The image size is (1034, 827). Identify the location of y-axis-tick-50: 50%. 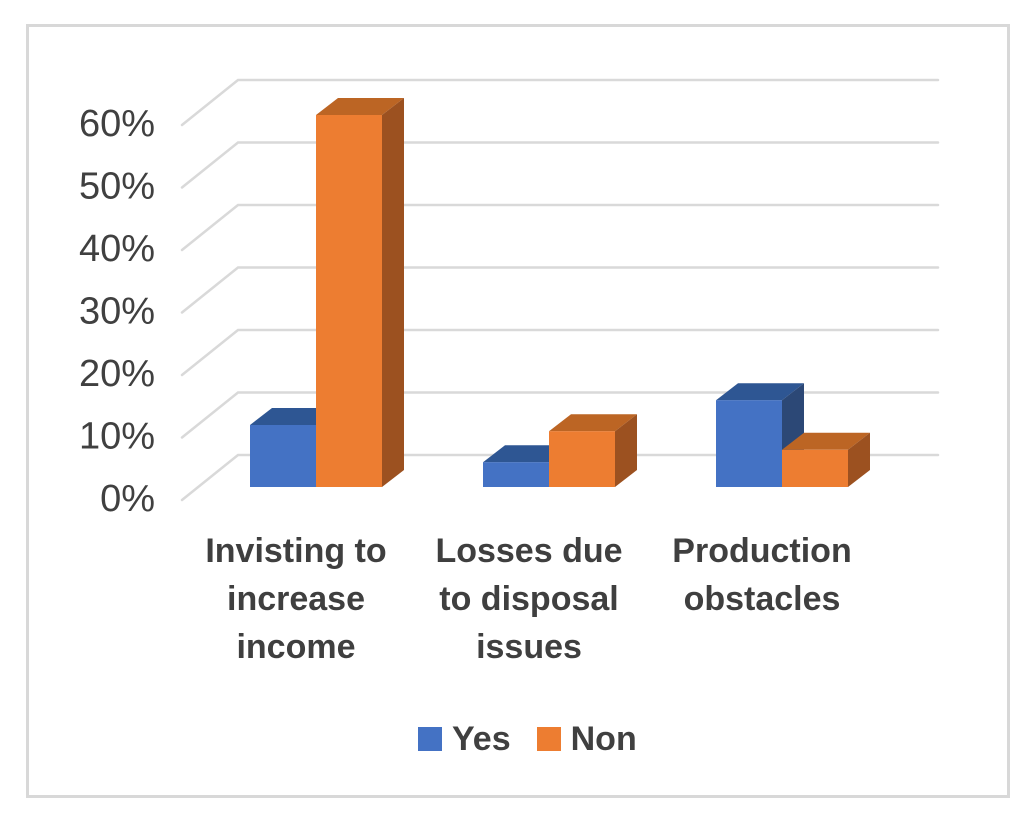
(117, 187).